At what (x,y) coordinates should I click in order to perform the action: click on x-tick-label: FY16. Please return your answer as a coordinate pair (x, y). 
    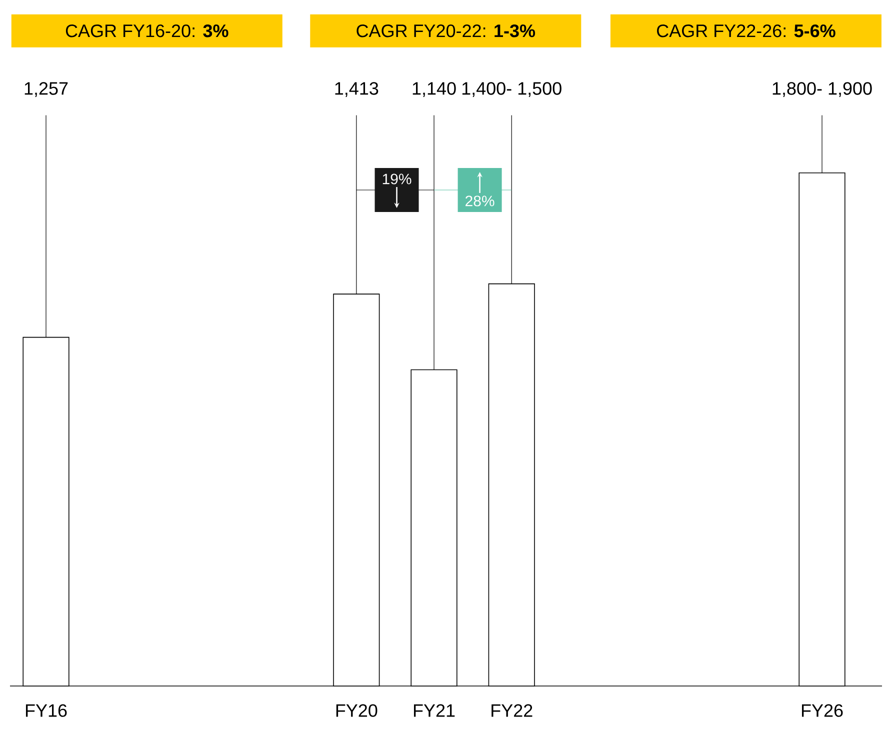
    Looking at the image, I should click on (46, 710).